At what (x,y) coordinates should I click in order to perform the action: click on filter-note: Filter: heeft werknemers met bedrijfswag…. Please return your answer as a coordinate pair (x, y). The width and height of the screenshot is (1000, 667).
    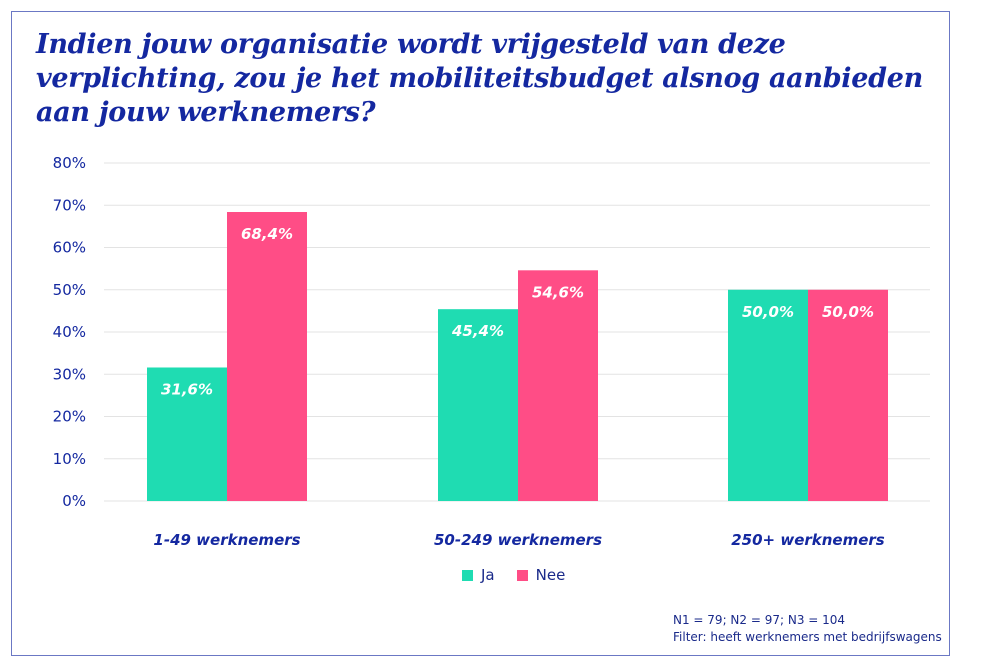
    Looking at the image, I should click on (807, 637).